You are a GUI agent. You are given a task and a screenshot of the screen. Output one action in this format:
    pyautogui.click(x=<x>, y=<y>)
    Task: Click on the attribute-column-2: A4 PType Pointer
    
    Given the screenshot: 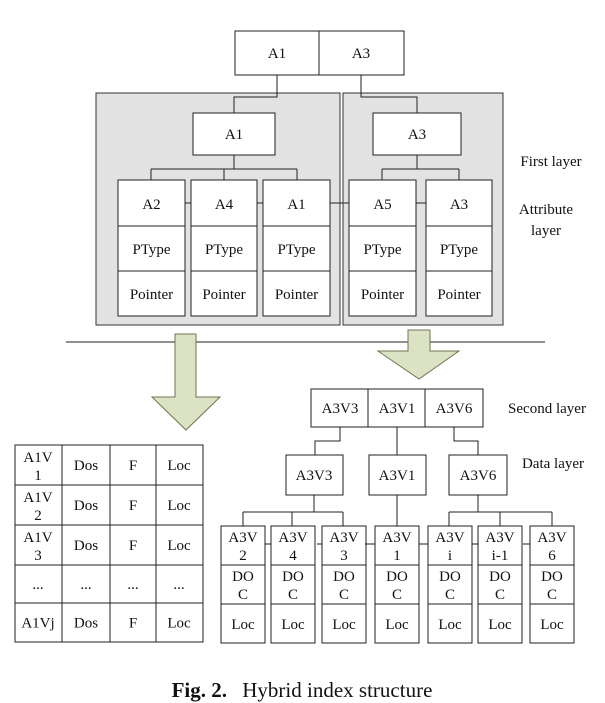 What is the action you would take?
    pyautogui.click(x=224, y=248)
    